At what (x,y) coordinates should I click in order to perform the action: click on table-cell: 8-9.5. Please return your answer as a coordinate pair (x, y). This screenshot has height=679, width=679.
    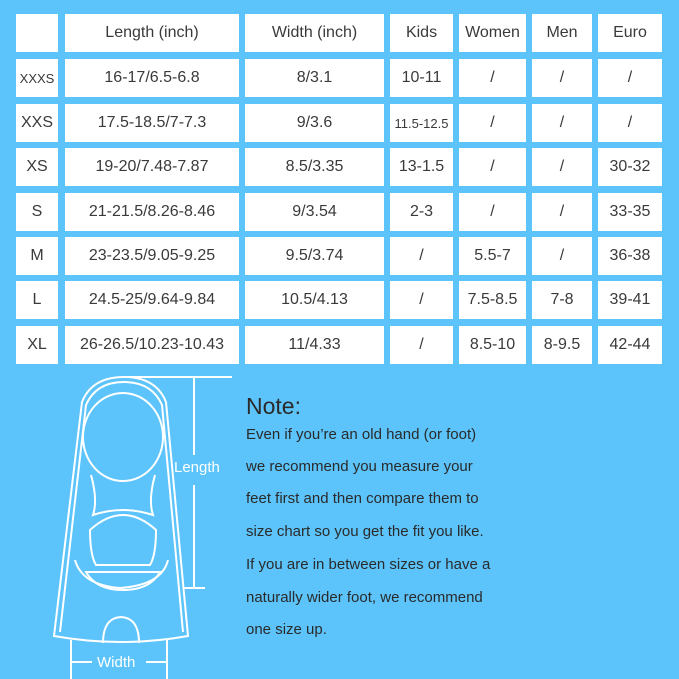
    Looking at the image, I should click on (562, 345).